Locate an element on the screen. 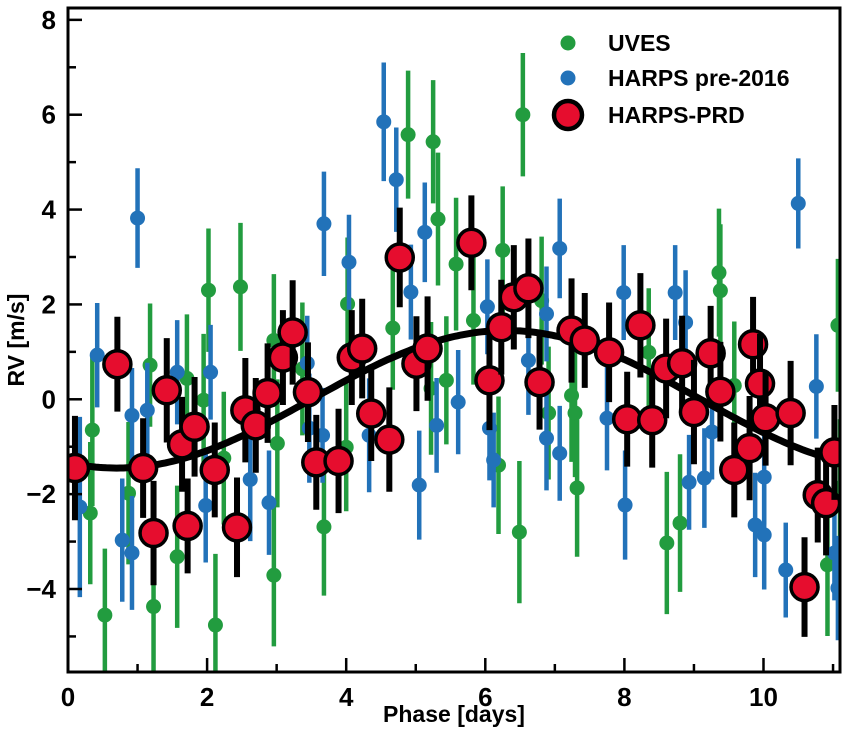  legend-harps-pre-label: HARPS pre-2016 is located at coordinates (699, 78).